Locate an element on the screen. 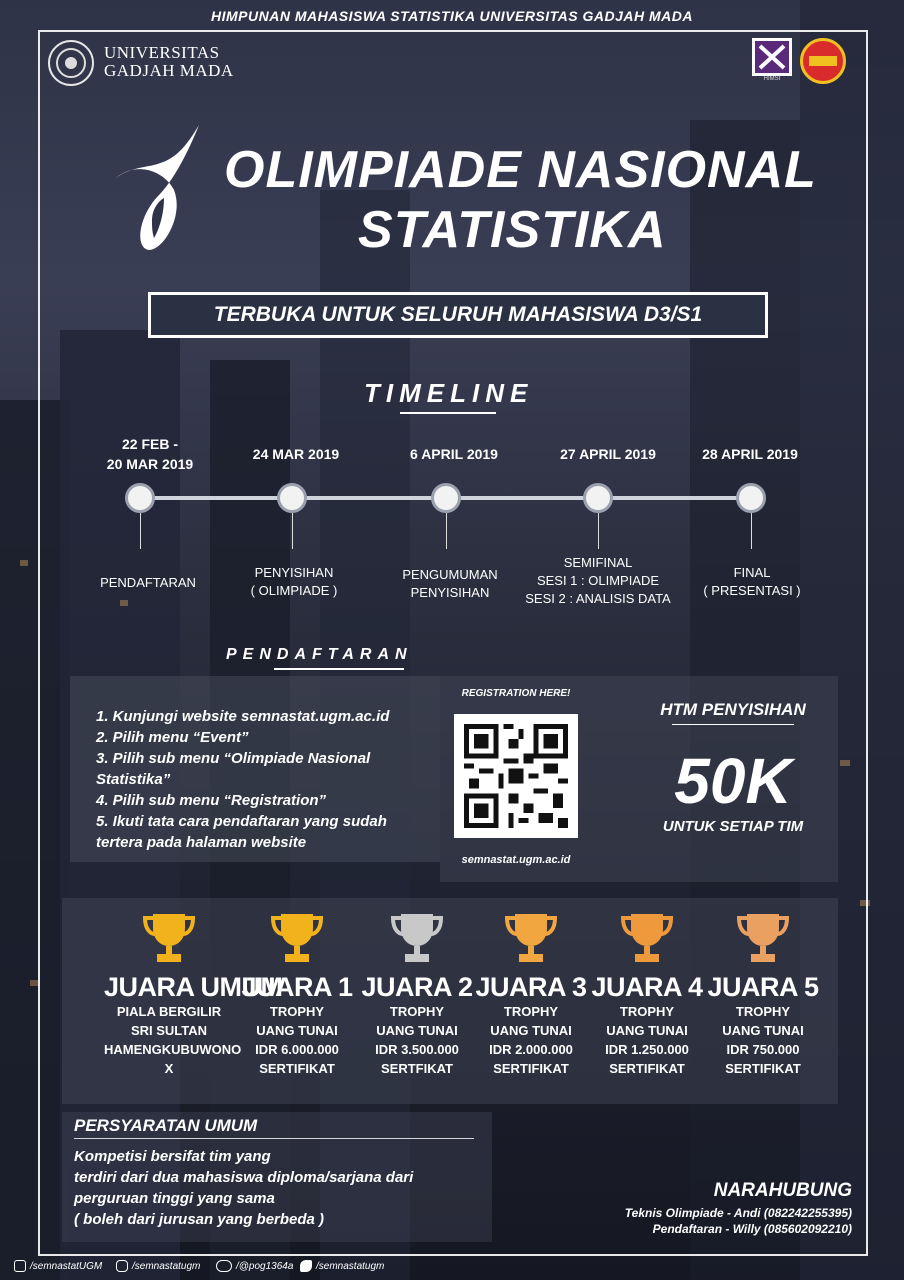 This screenshot has height=1280, width=904. timeline-event-line: PENGUMUMAN is located at coordinates (450, 574).